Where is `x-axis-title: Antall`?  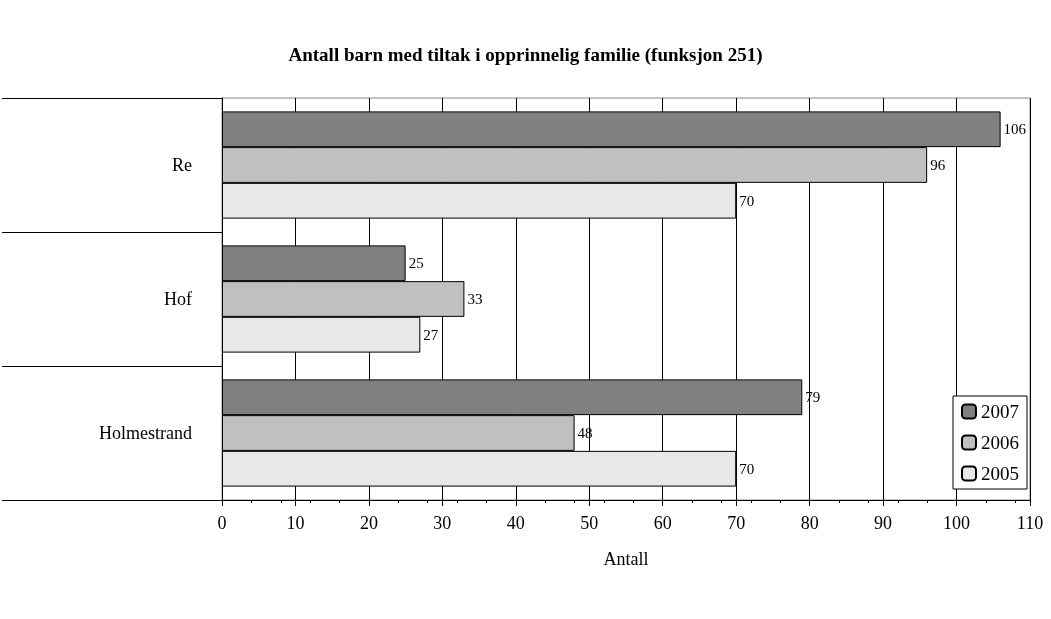
x-axis-title: Antall is located at coordinates (626, 559).